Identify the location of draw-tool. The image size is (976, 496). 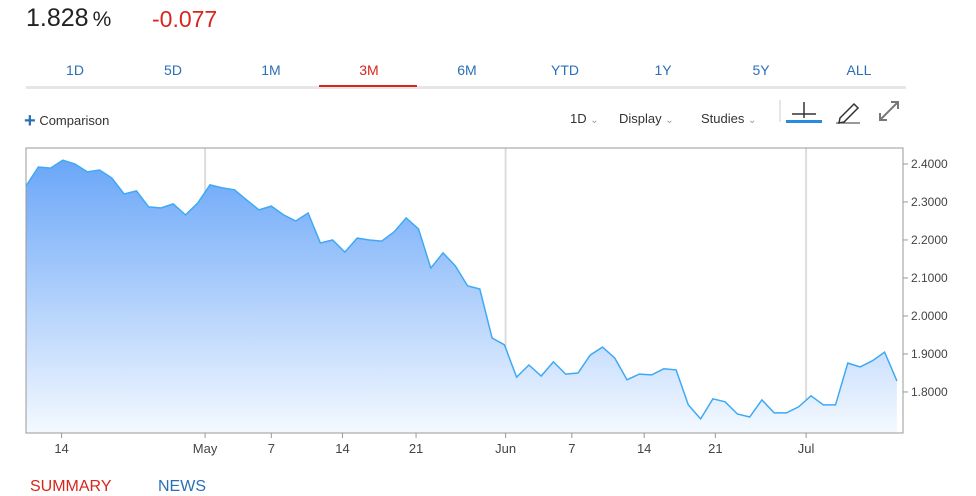
(848, 113).